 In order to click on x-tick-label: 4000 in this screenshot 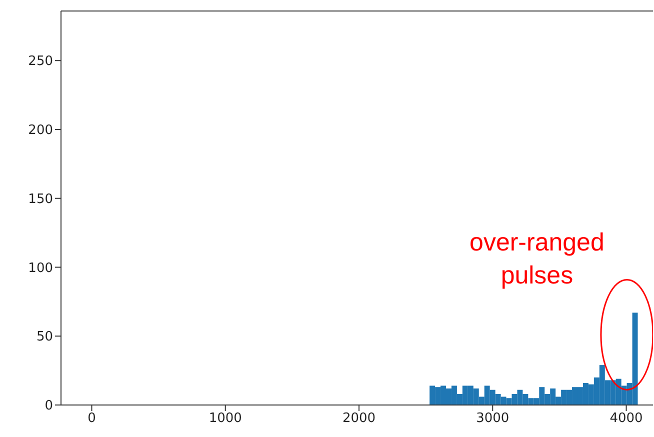, I will do `click(626, 418)`.